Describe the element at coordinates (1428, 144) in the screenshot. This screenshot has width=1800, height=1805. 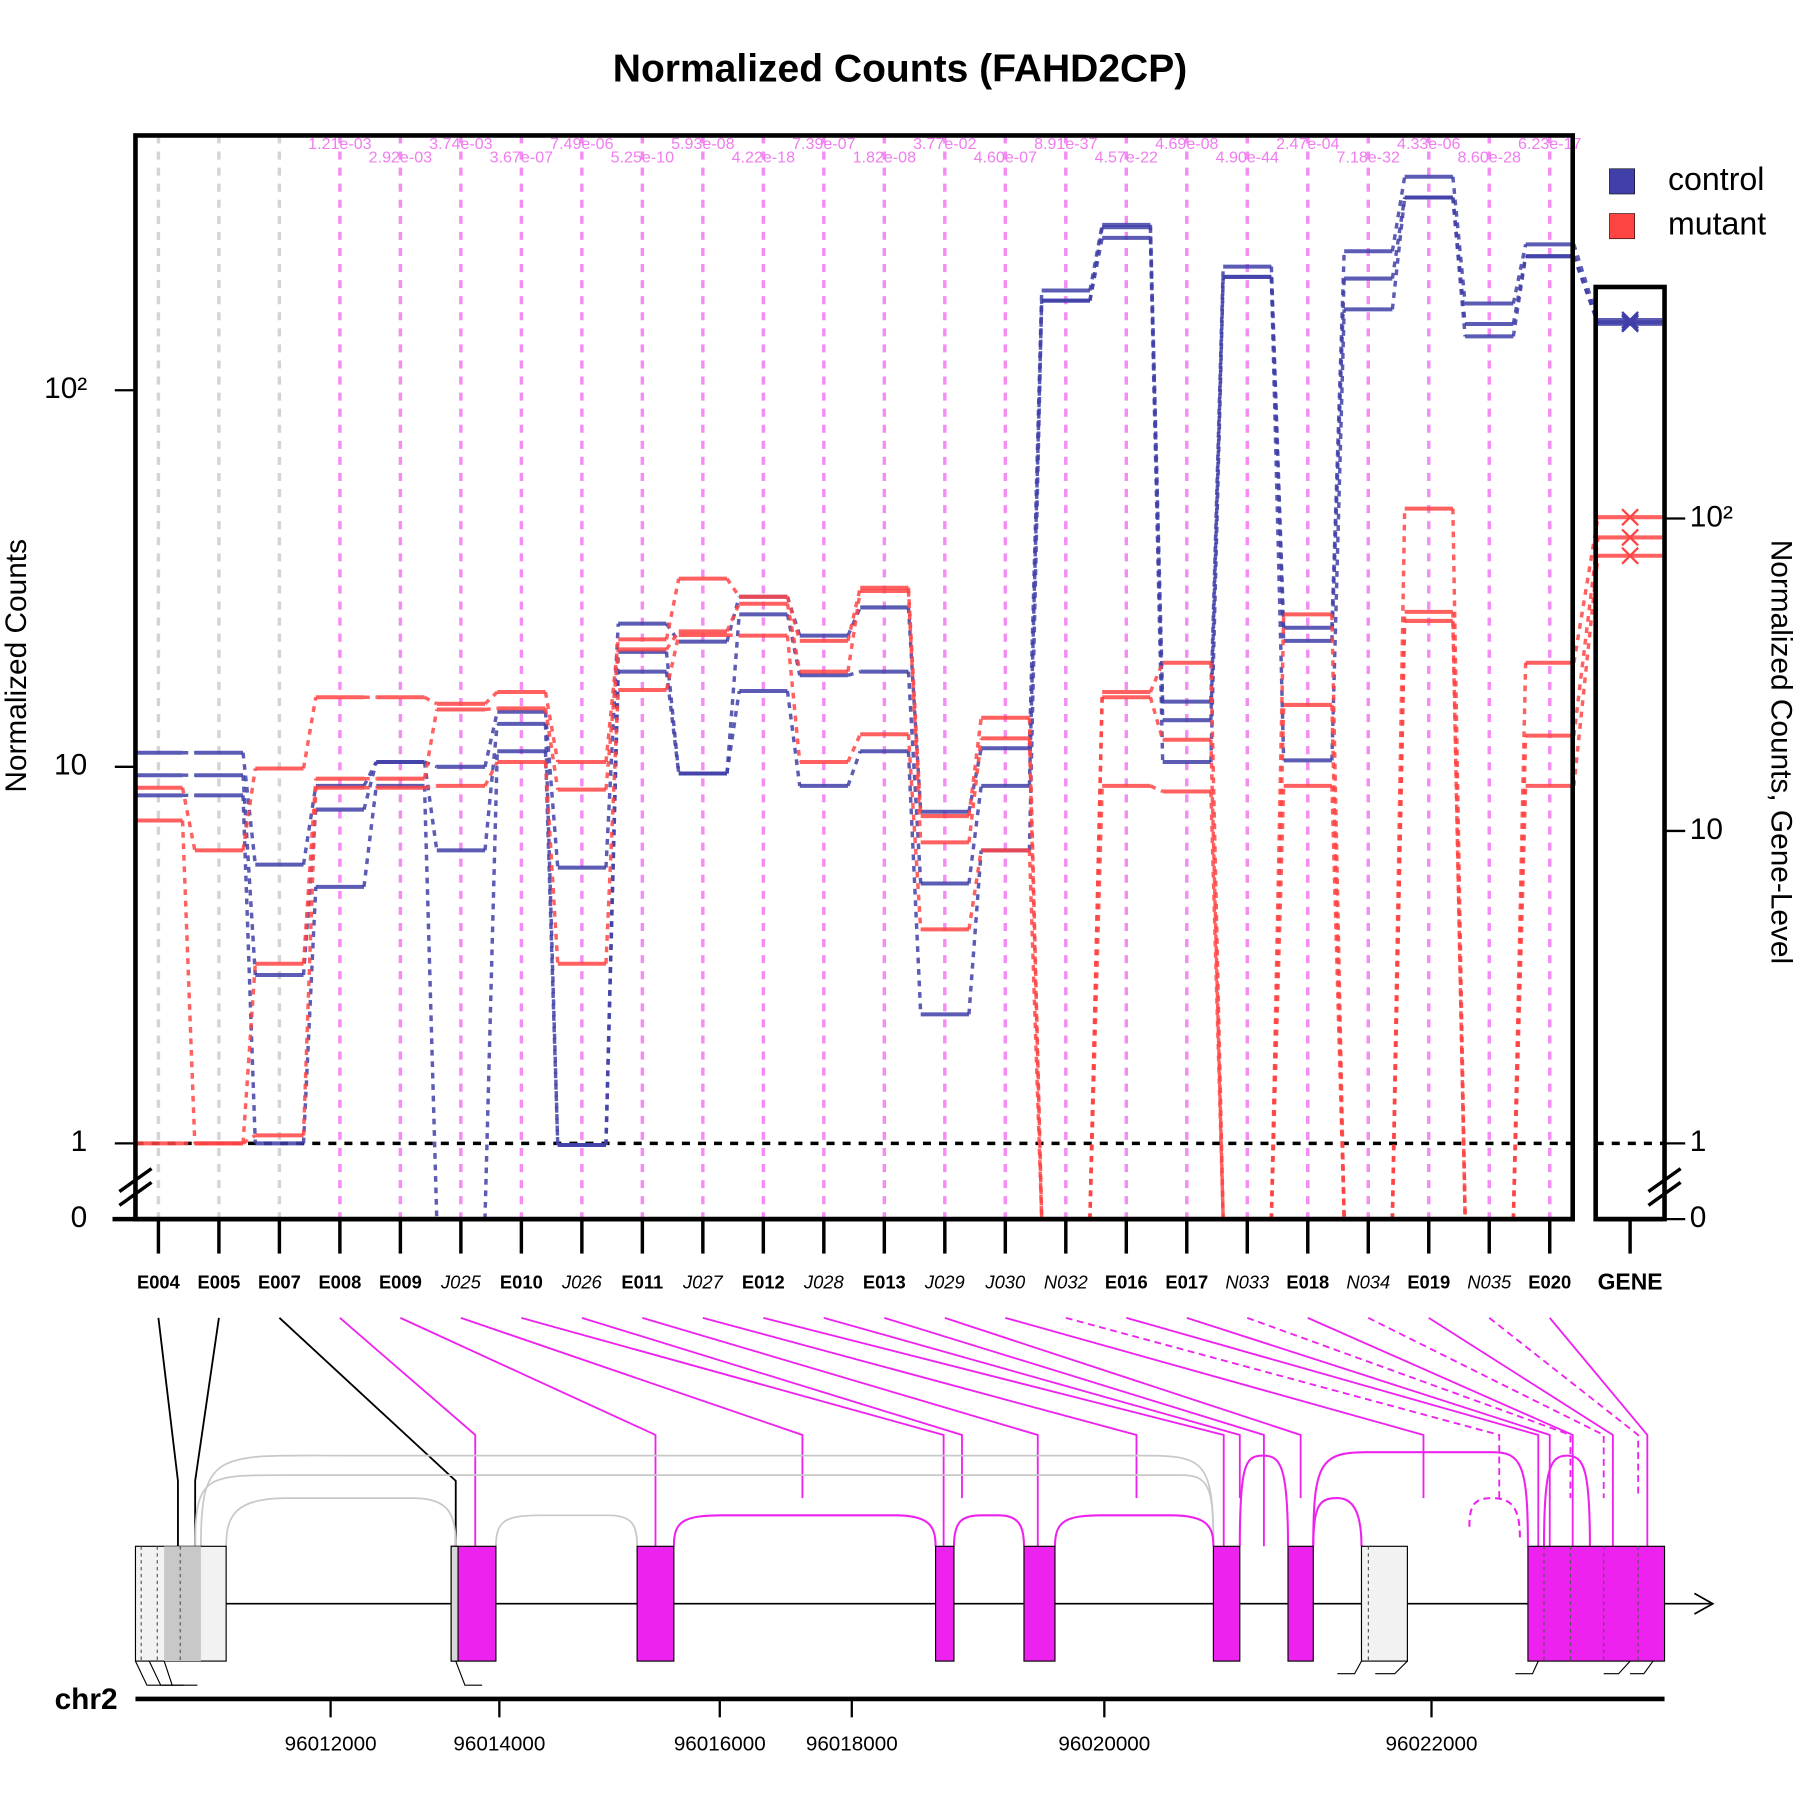
I see `p-value-label: 4.33e-06` at that location.